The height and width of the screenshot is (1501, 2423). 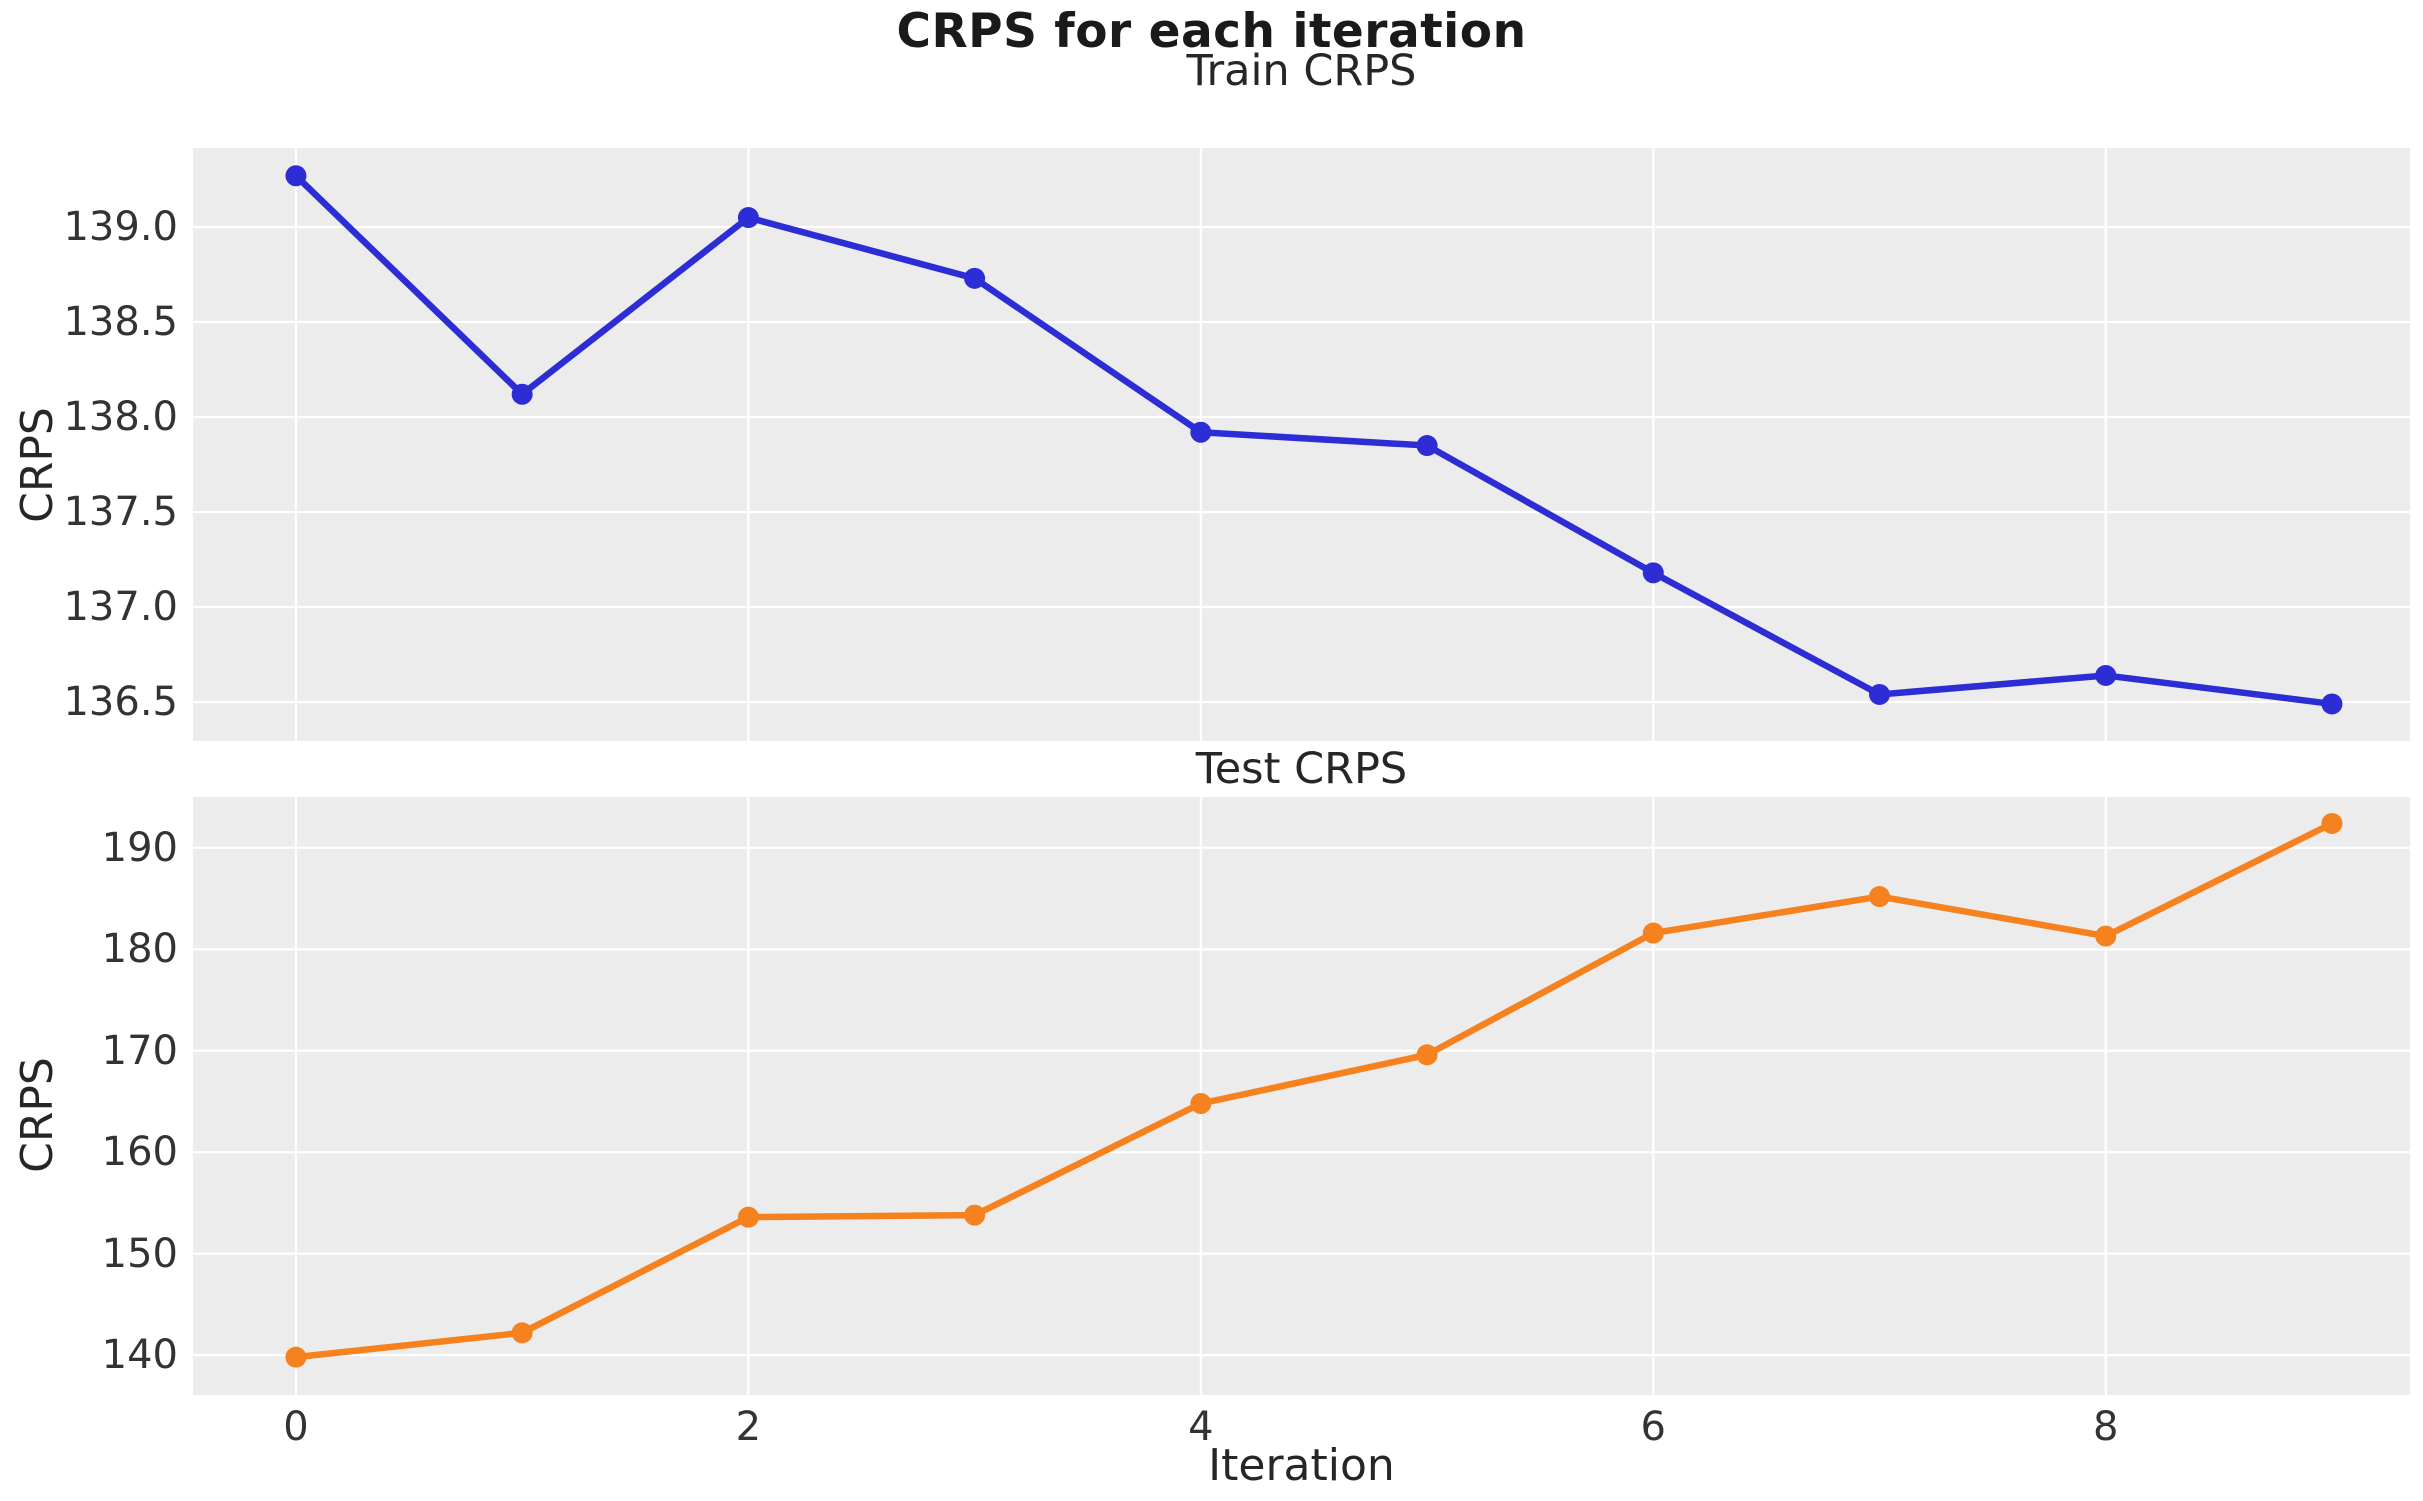 I want to click on test-y-tick-label: 190, so click(x=139, y=847).